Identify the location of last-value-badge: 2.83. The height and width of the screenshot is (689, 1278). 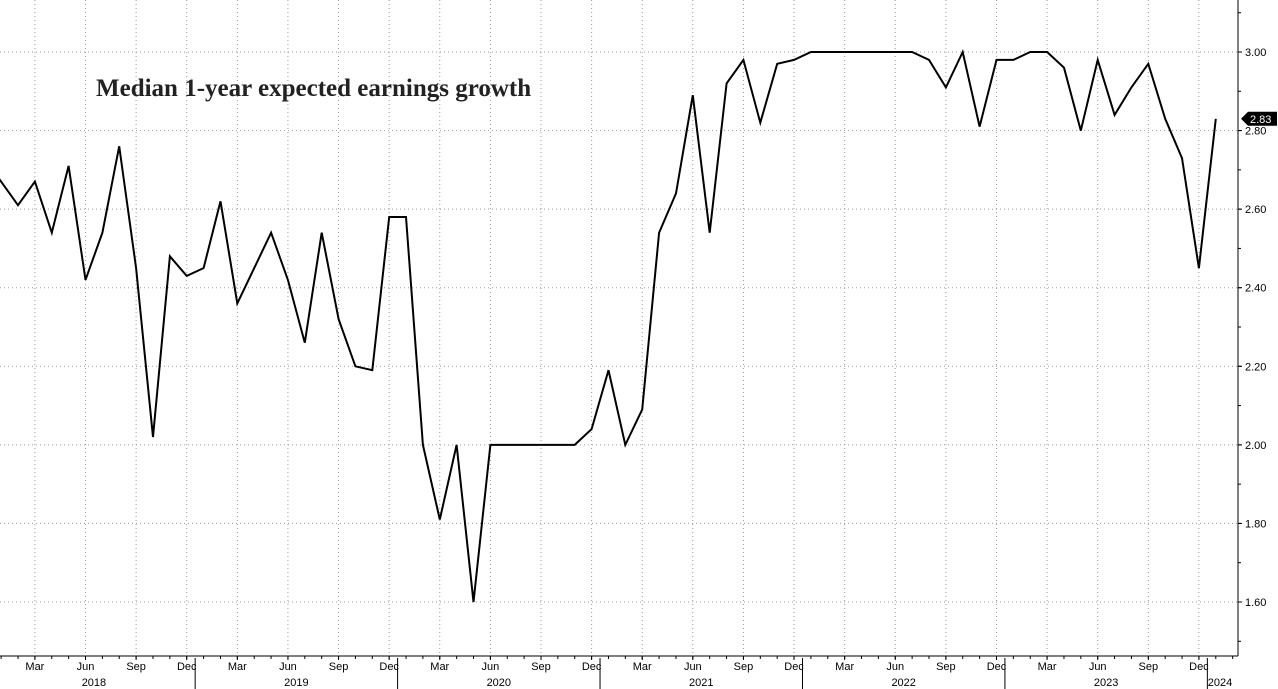
(1259, 118).